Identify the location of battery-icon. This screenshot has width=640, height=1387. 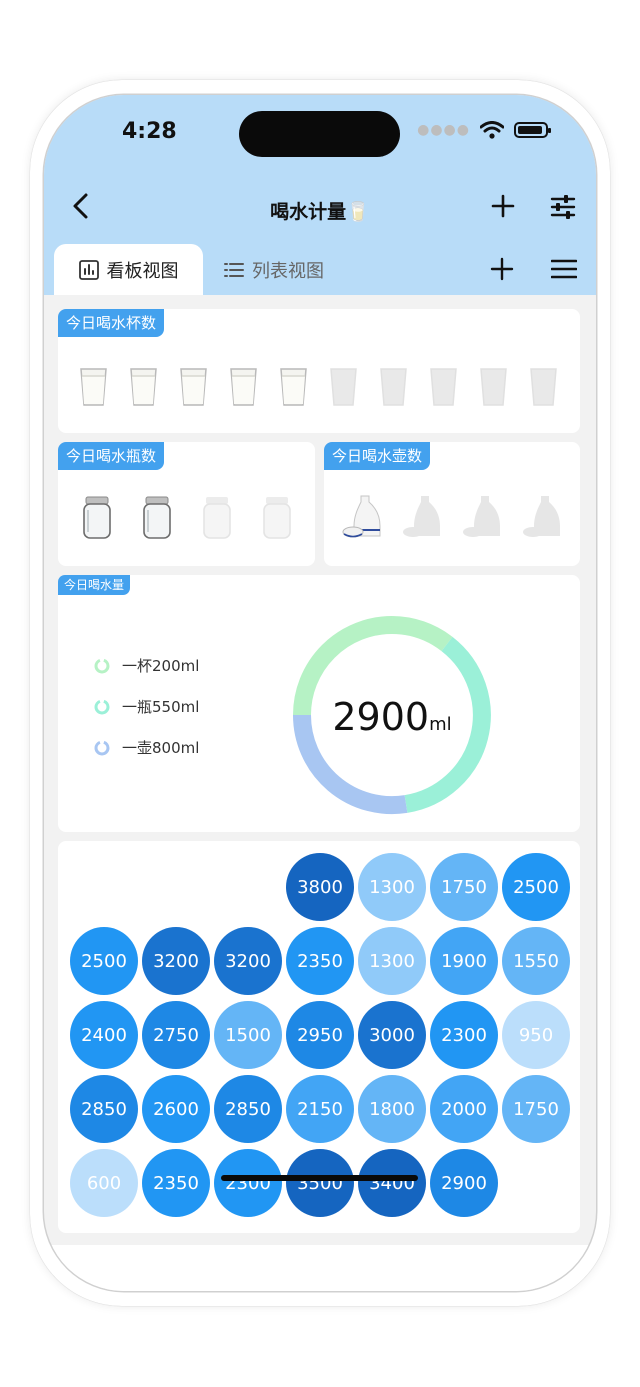
(532, 130).